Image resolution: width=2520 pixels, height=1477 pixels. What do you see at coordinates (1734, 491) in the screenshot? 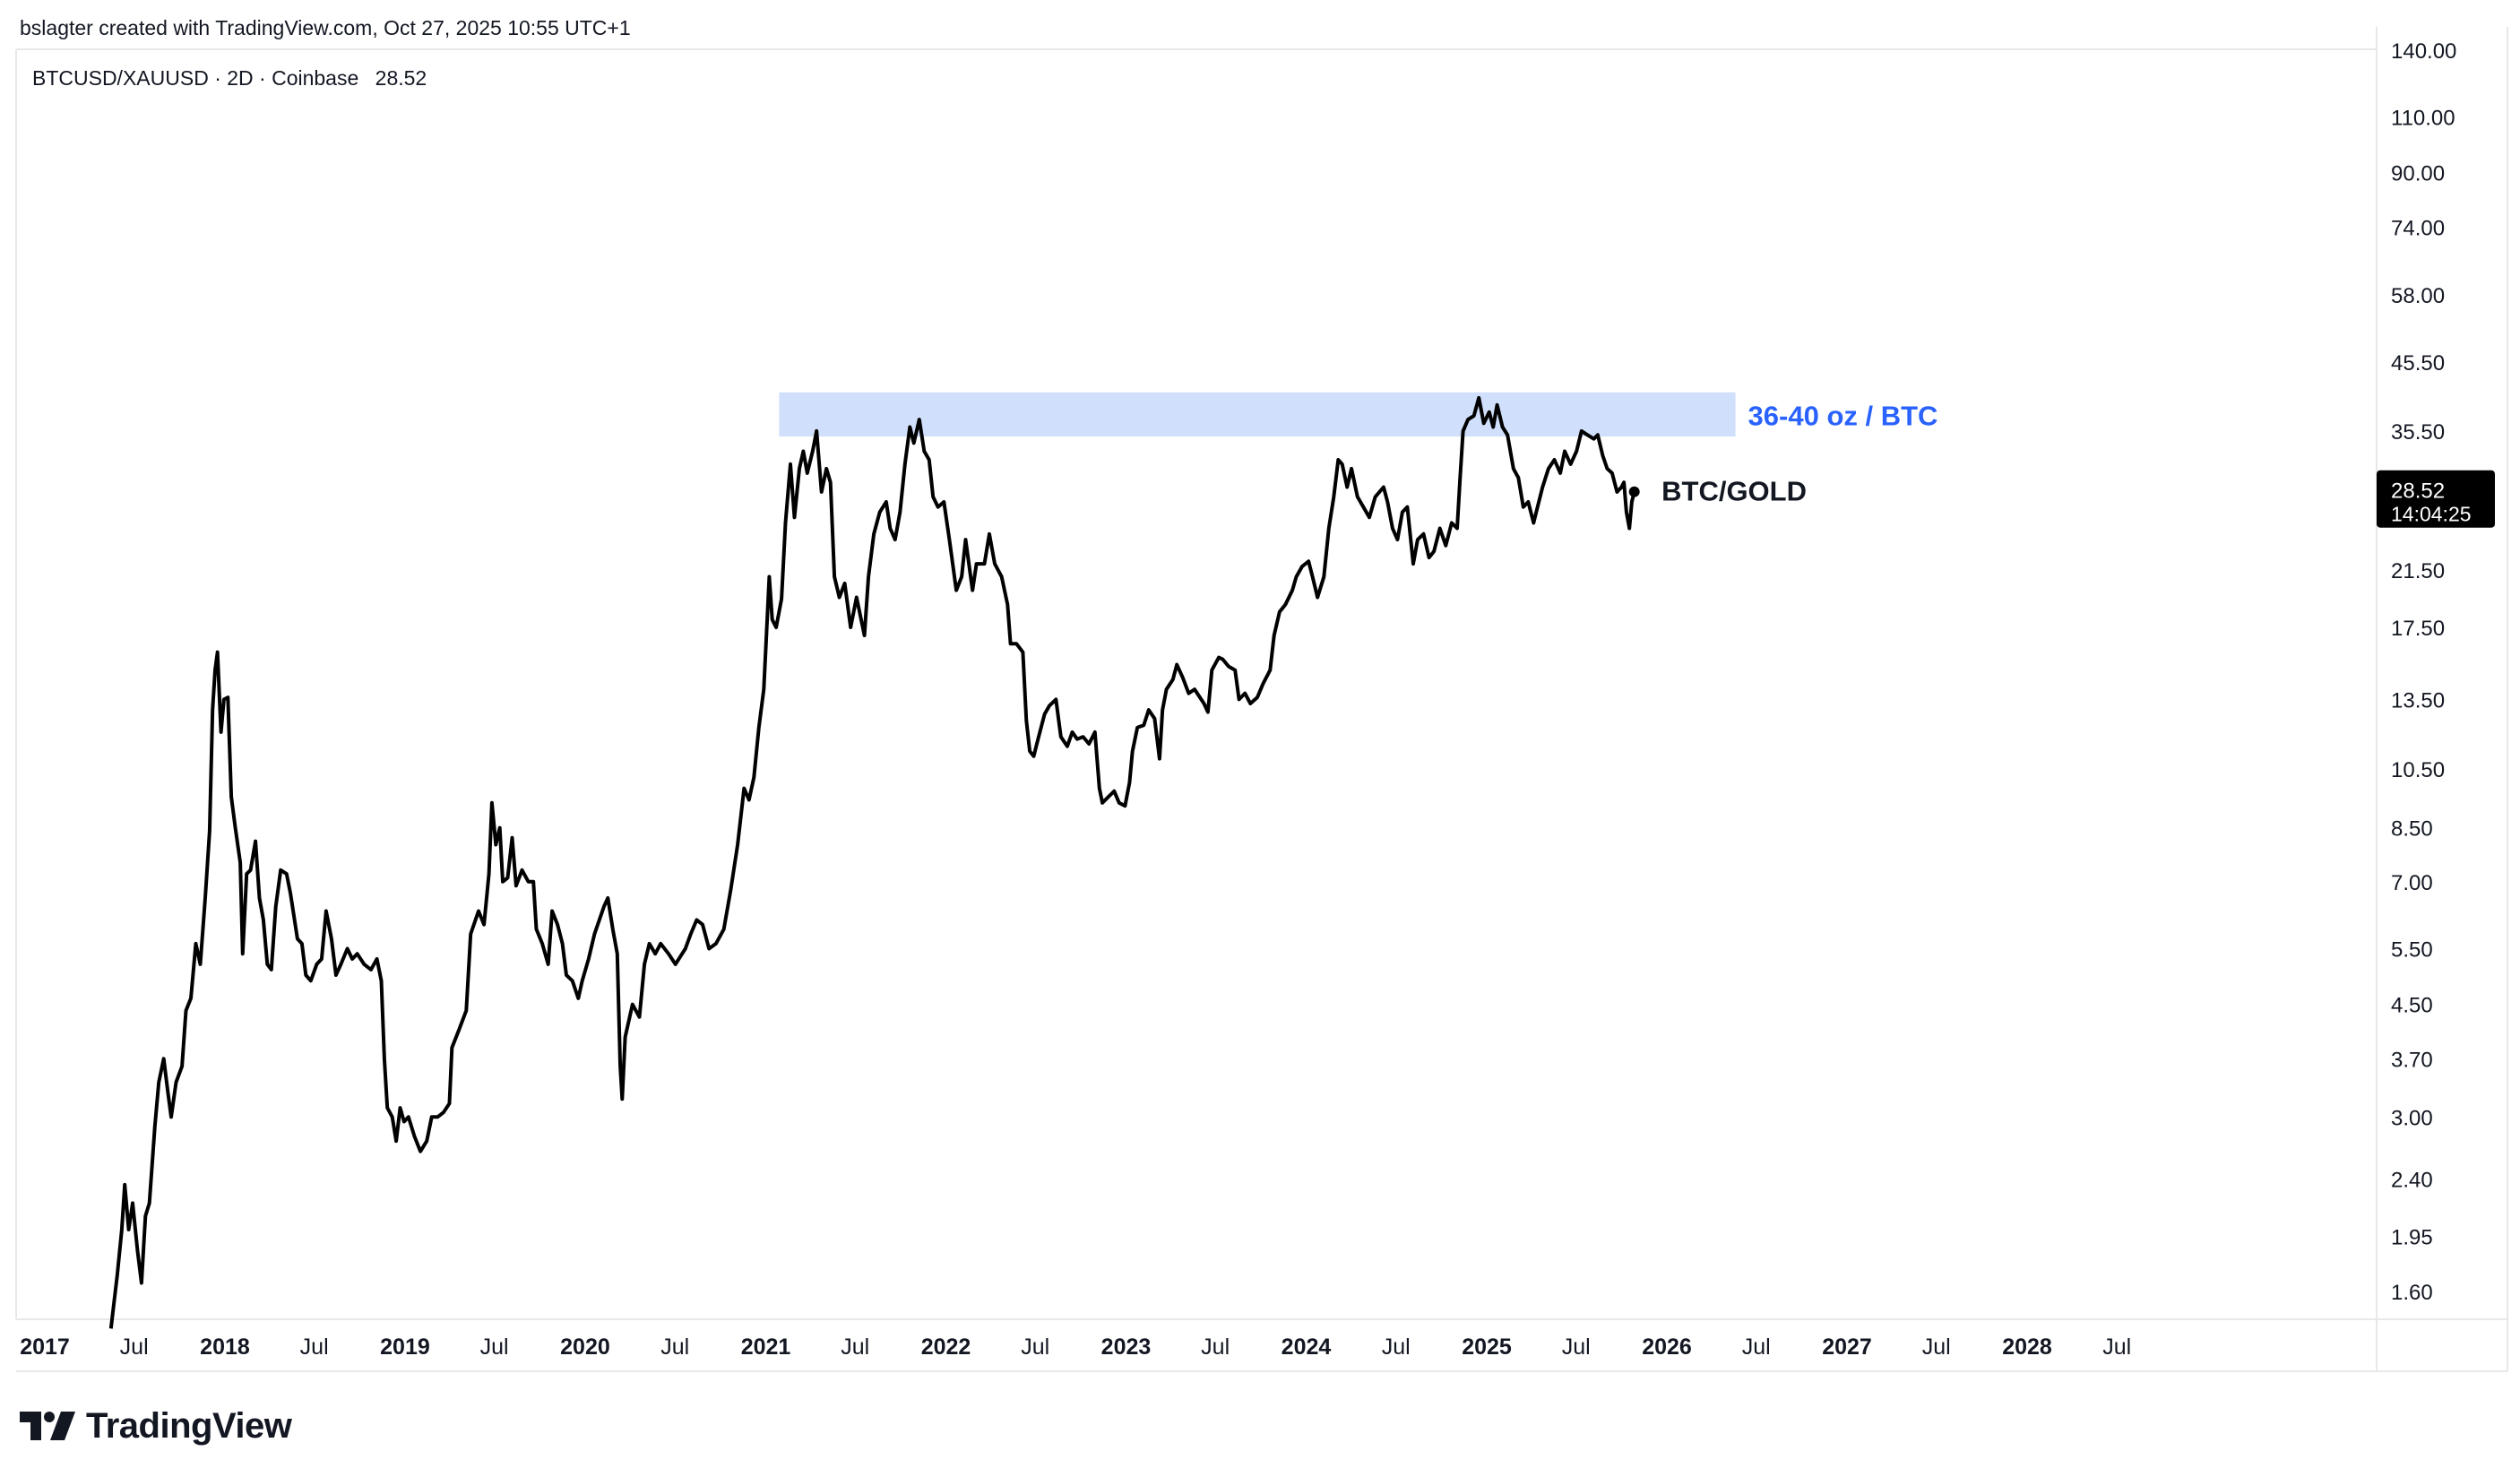
I see `series-label: BTC/GOLD` at bounding box center [1734, 491].